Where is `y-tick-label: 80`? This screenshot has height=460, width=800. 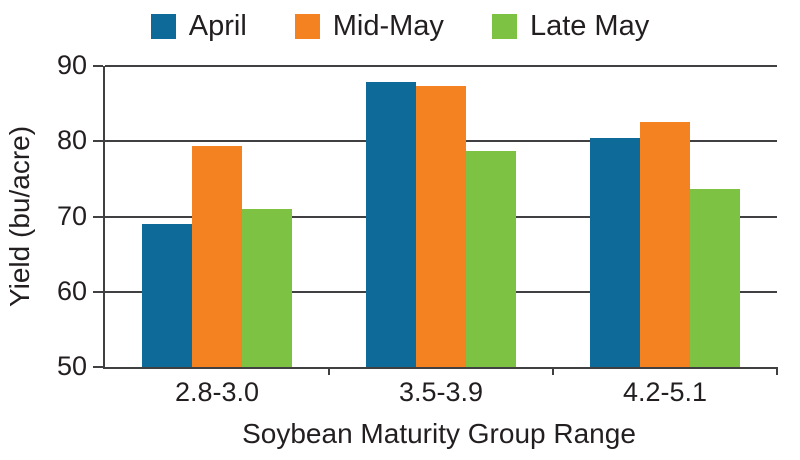 y-tick-label: 80 is located at coordinates (71, 140).